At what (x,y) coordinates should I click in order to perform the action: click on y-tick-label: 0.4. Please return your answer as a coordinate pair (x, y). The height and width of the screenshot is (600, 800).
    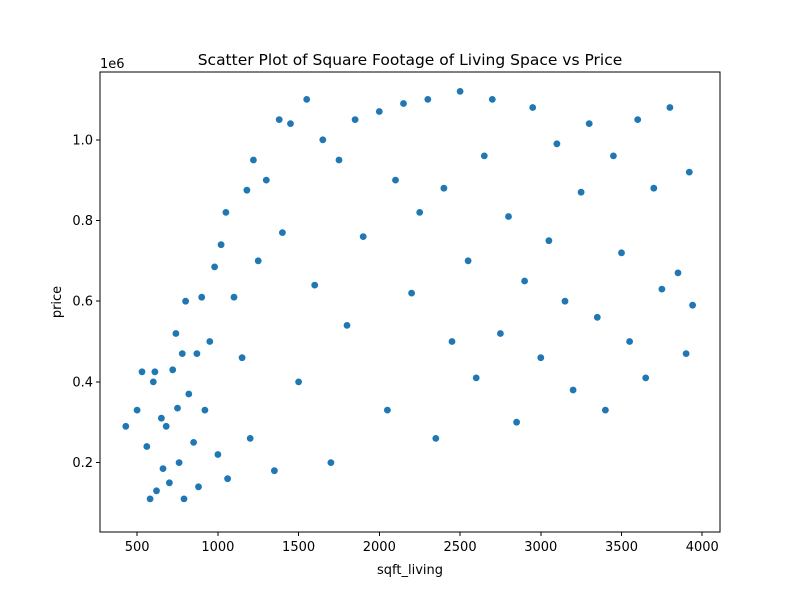
    Looking at the image, I should click on (82, 382).